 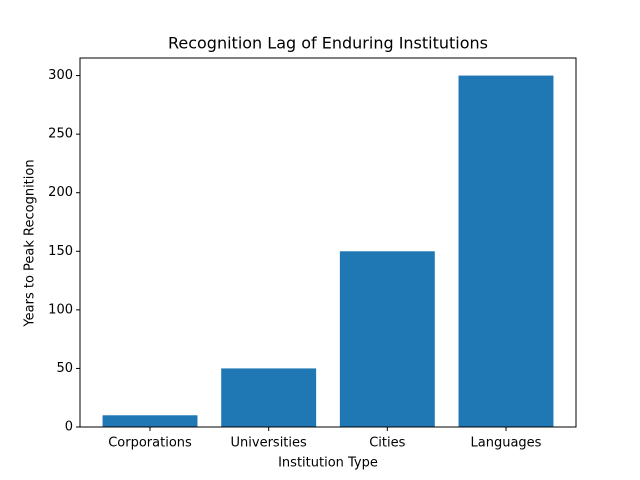 I want to click on x-axis-label: Institution Type, so click(x=328, y=463).